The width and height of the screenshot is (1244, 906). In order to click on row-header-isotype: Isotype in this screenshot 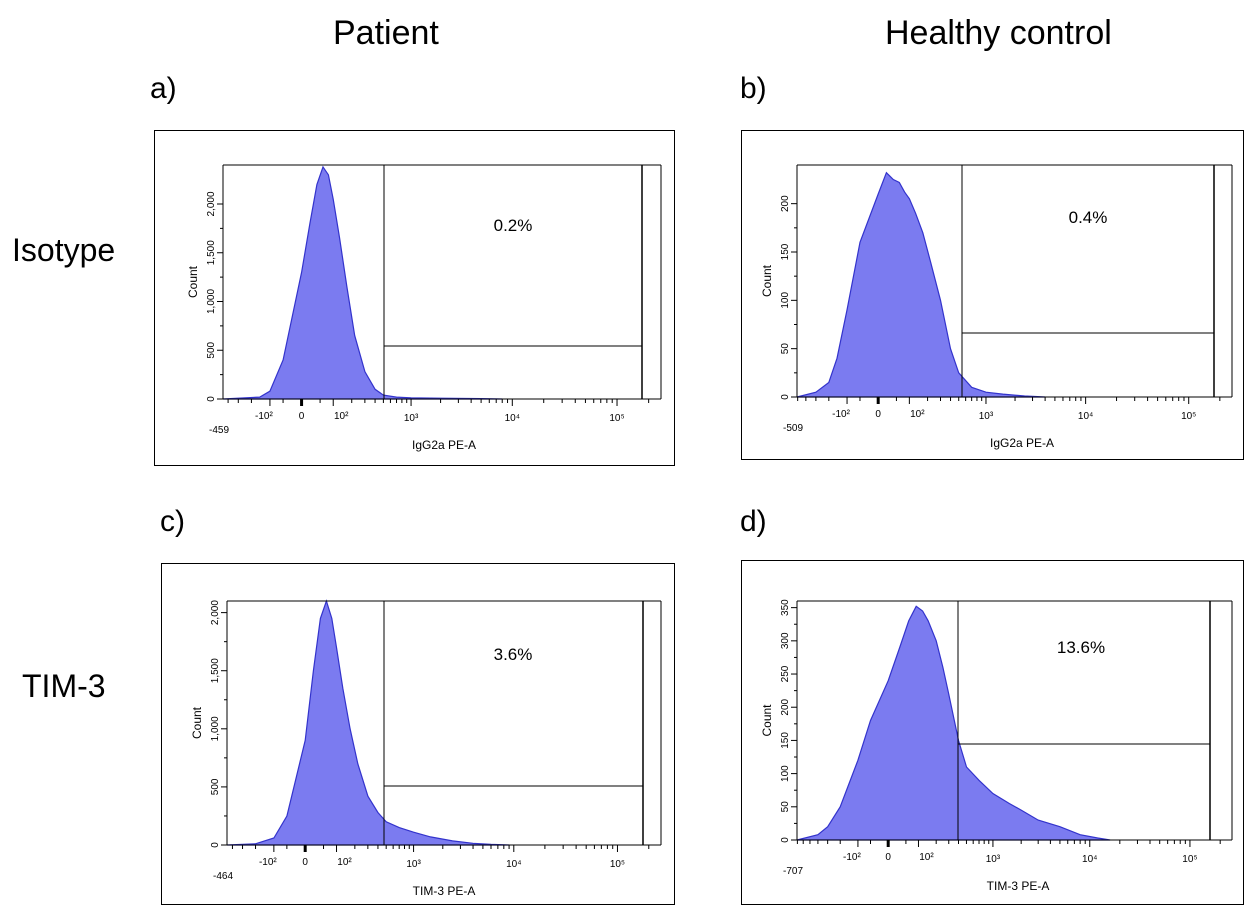, I will do `click(64, 250)`.